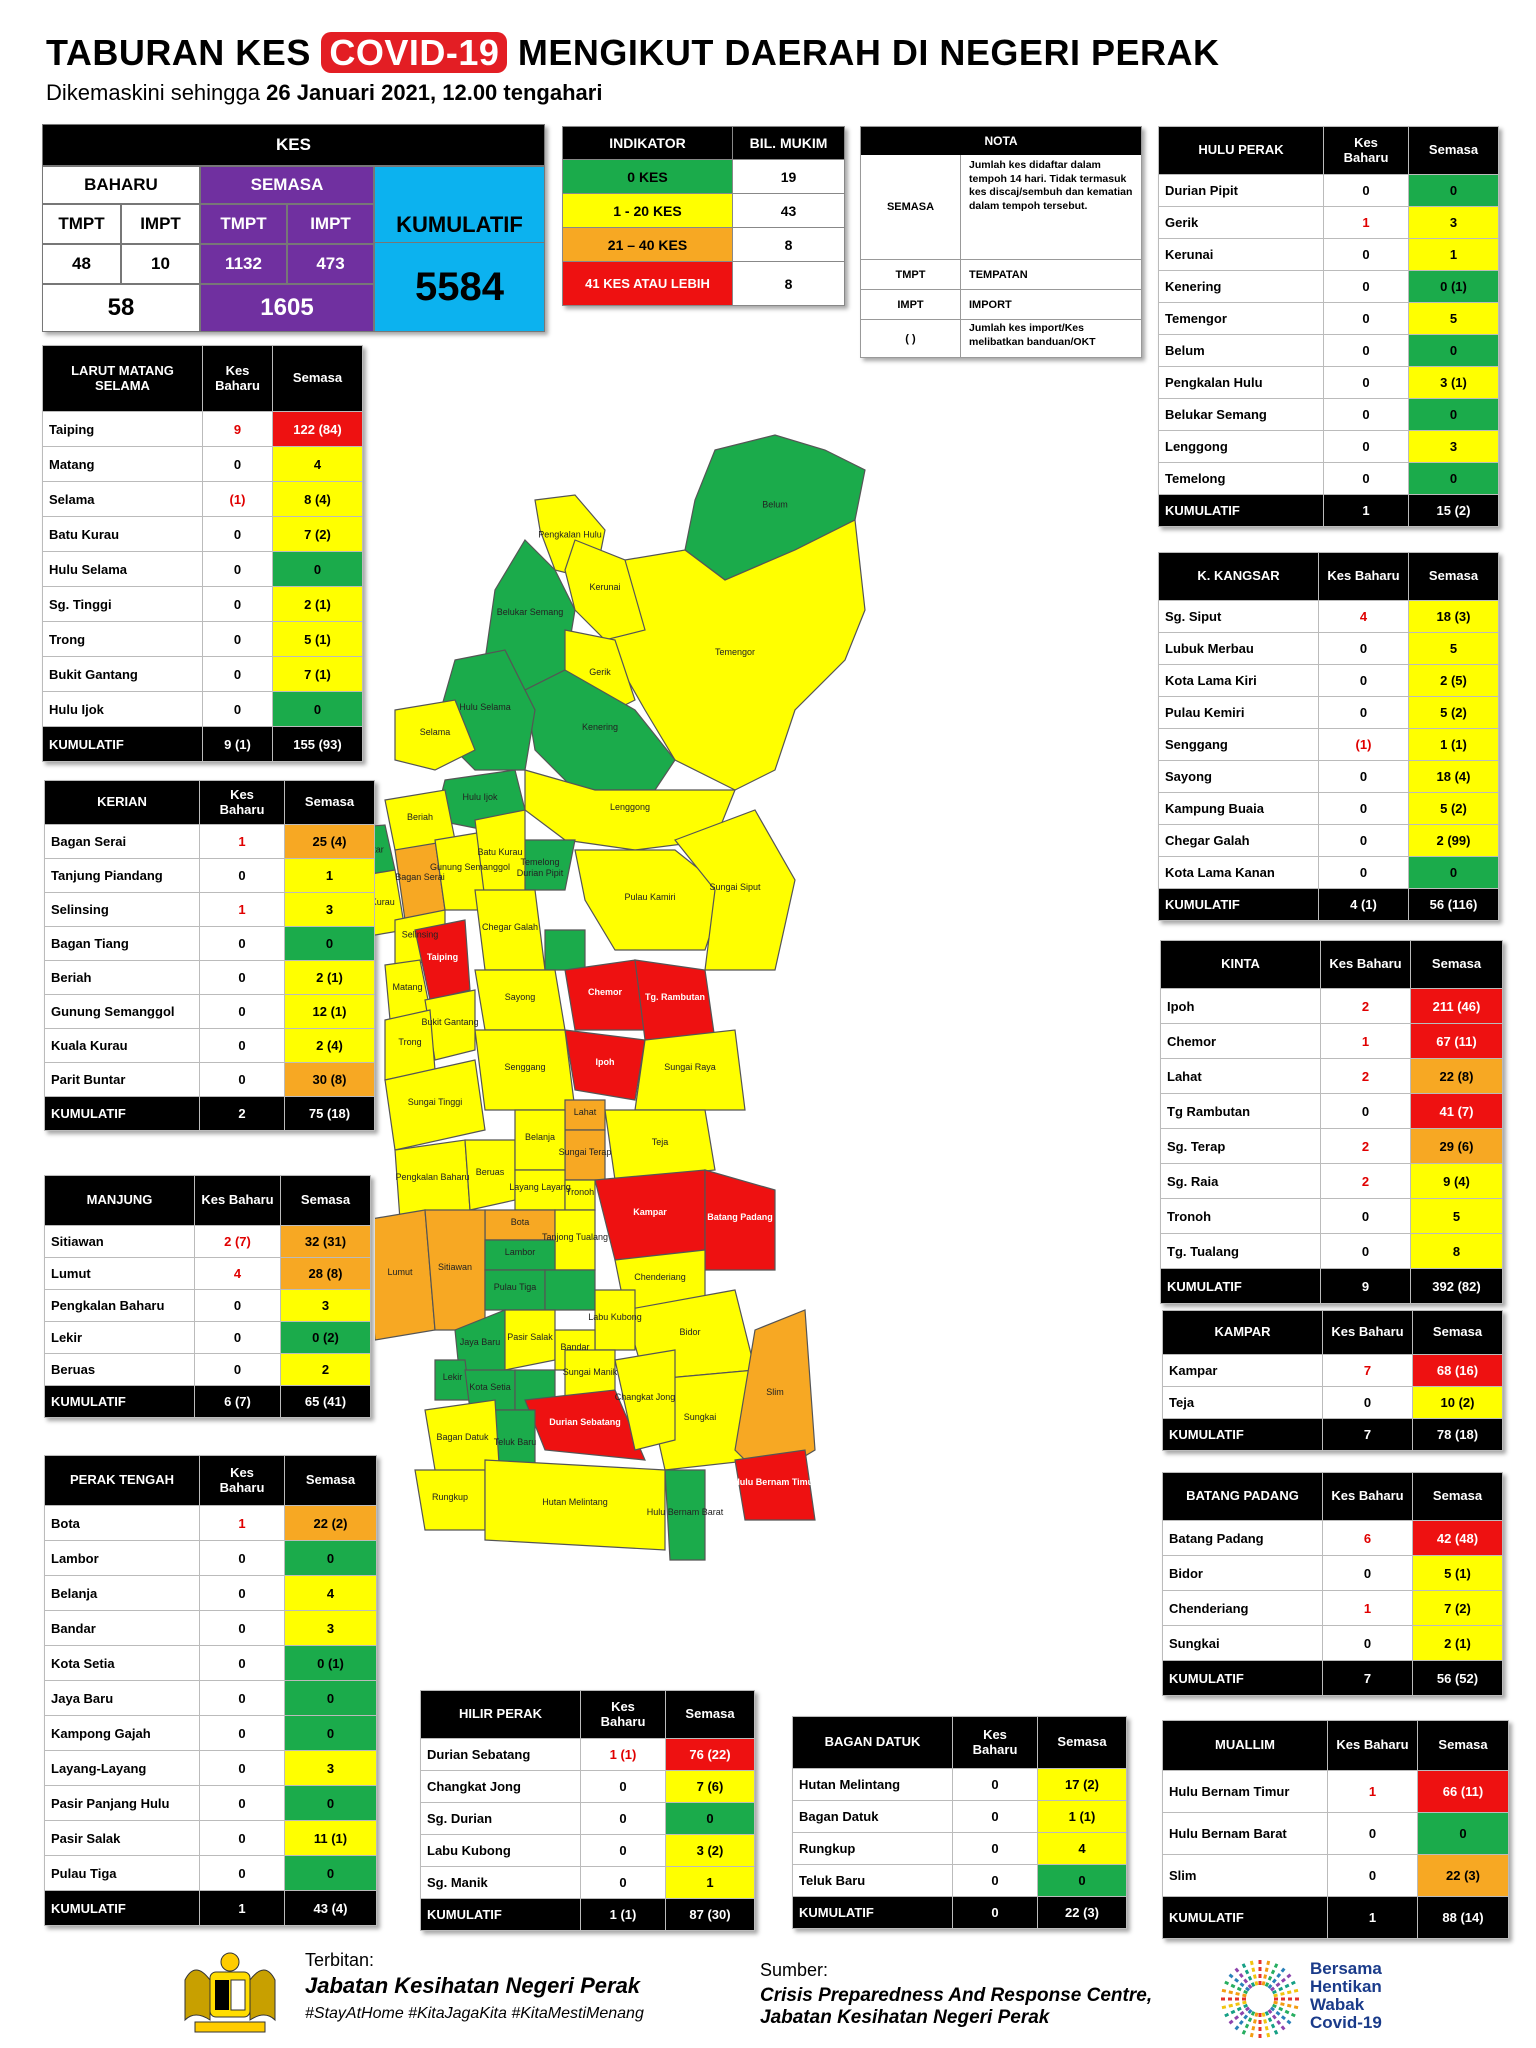 This screenshot has width=1536, height=2048. I want to click on table-row: Kampar 7 68 (16), so click(1332, 1370).